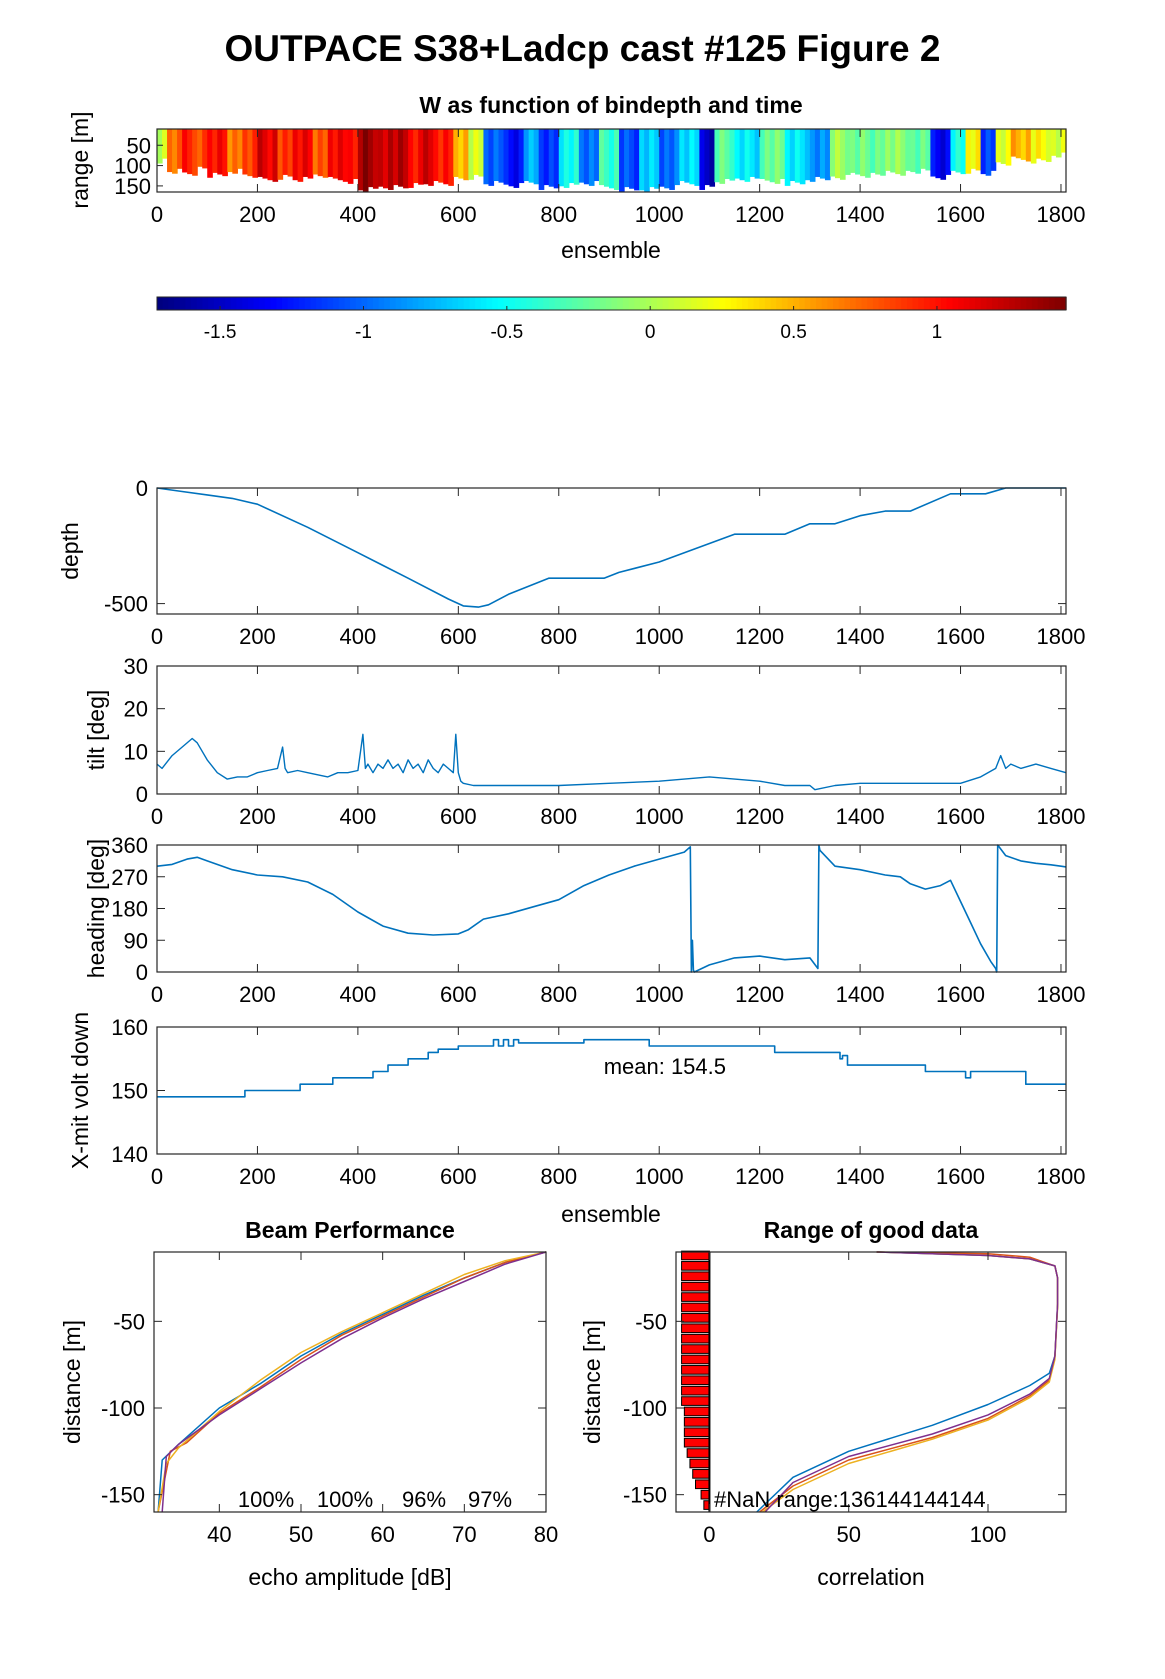 This screenshot has width=1165, height=1679. I want to click on range-good-data-axes-box, so click(871, 1382).